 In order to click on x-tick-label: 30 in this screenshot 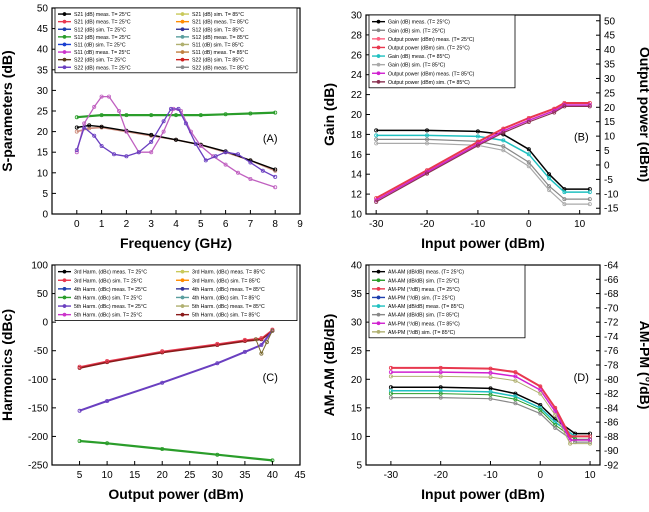, I will do `click(218, 475)`.